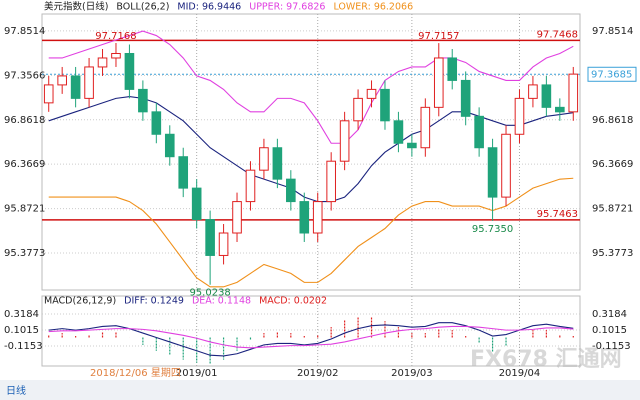 The width and height of the screenshot is (640, 400). I want to click on annotation: 95.0238, so click(209, 293).